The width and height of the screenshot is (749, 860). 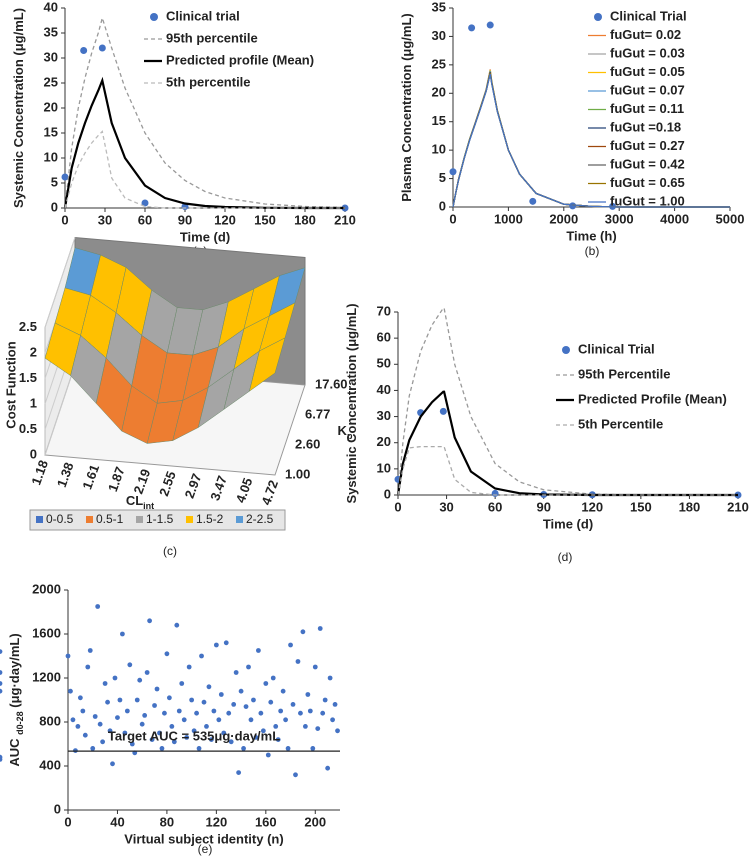 What do you see at coordinates (439, 149) in the screenshot?
I see `y-tick-label: 10` at bounding box center [439, 149].